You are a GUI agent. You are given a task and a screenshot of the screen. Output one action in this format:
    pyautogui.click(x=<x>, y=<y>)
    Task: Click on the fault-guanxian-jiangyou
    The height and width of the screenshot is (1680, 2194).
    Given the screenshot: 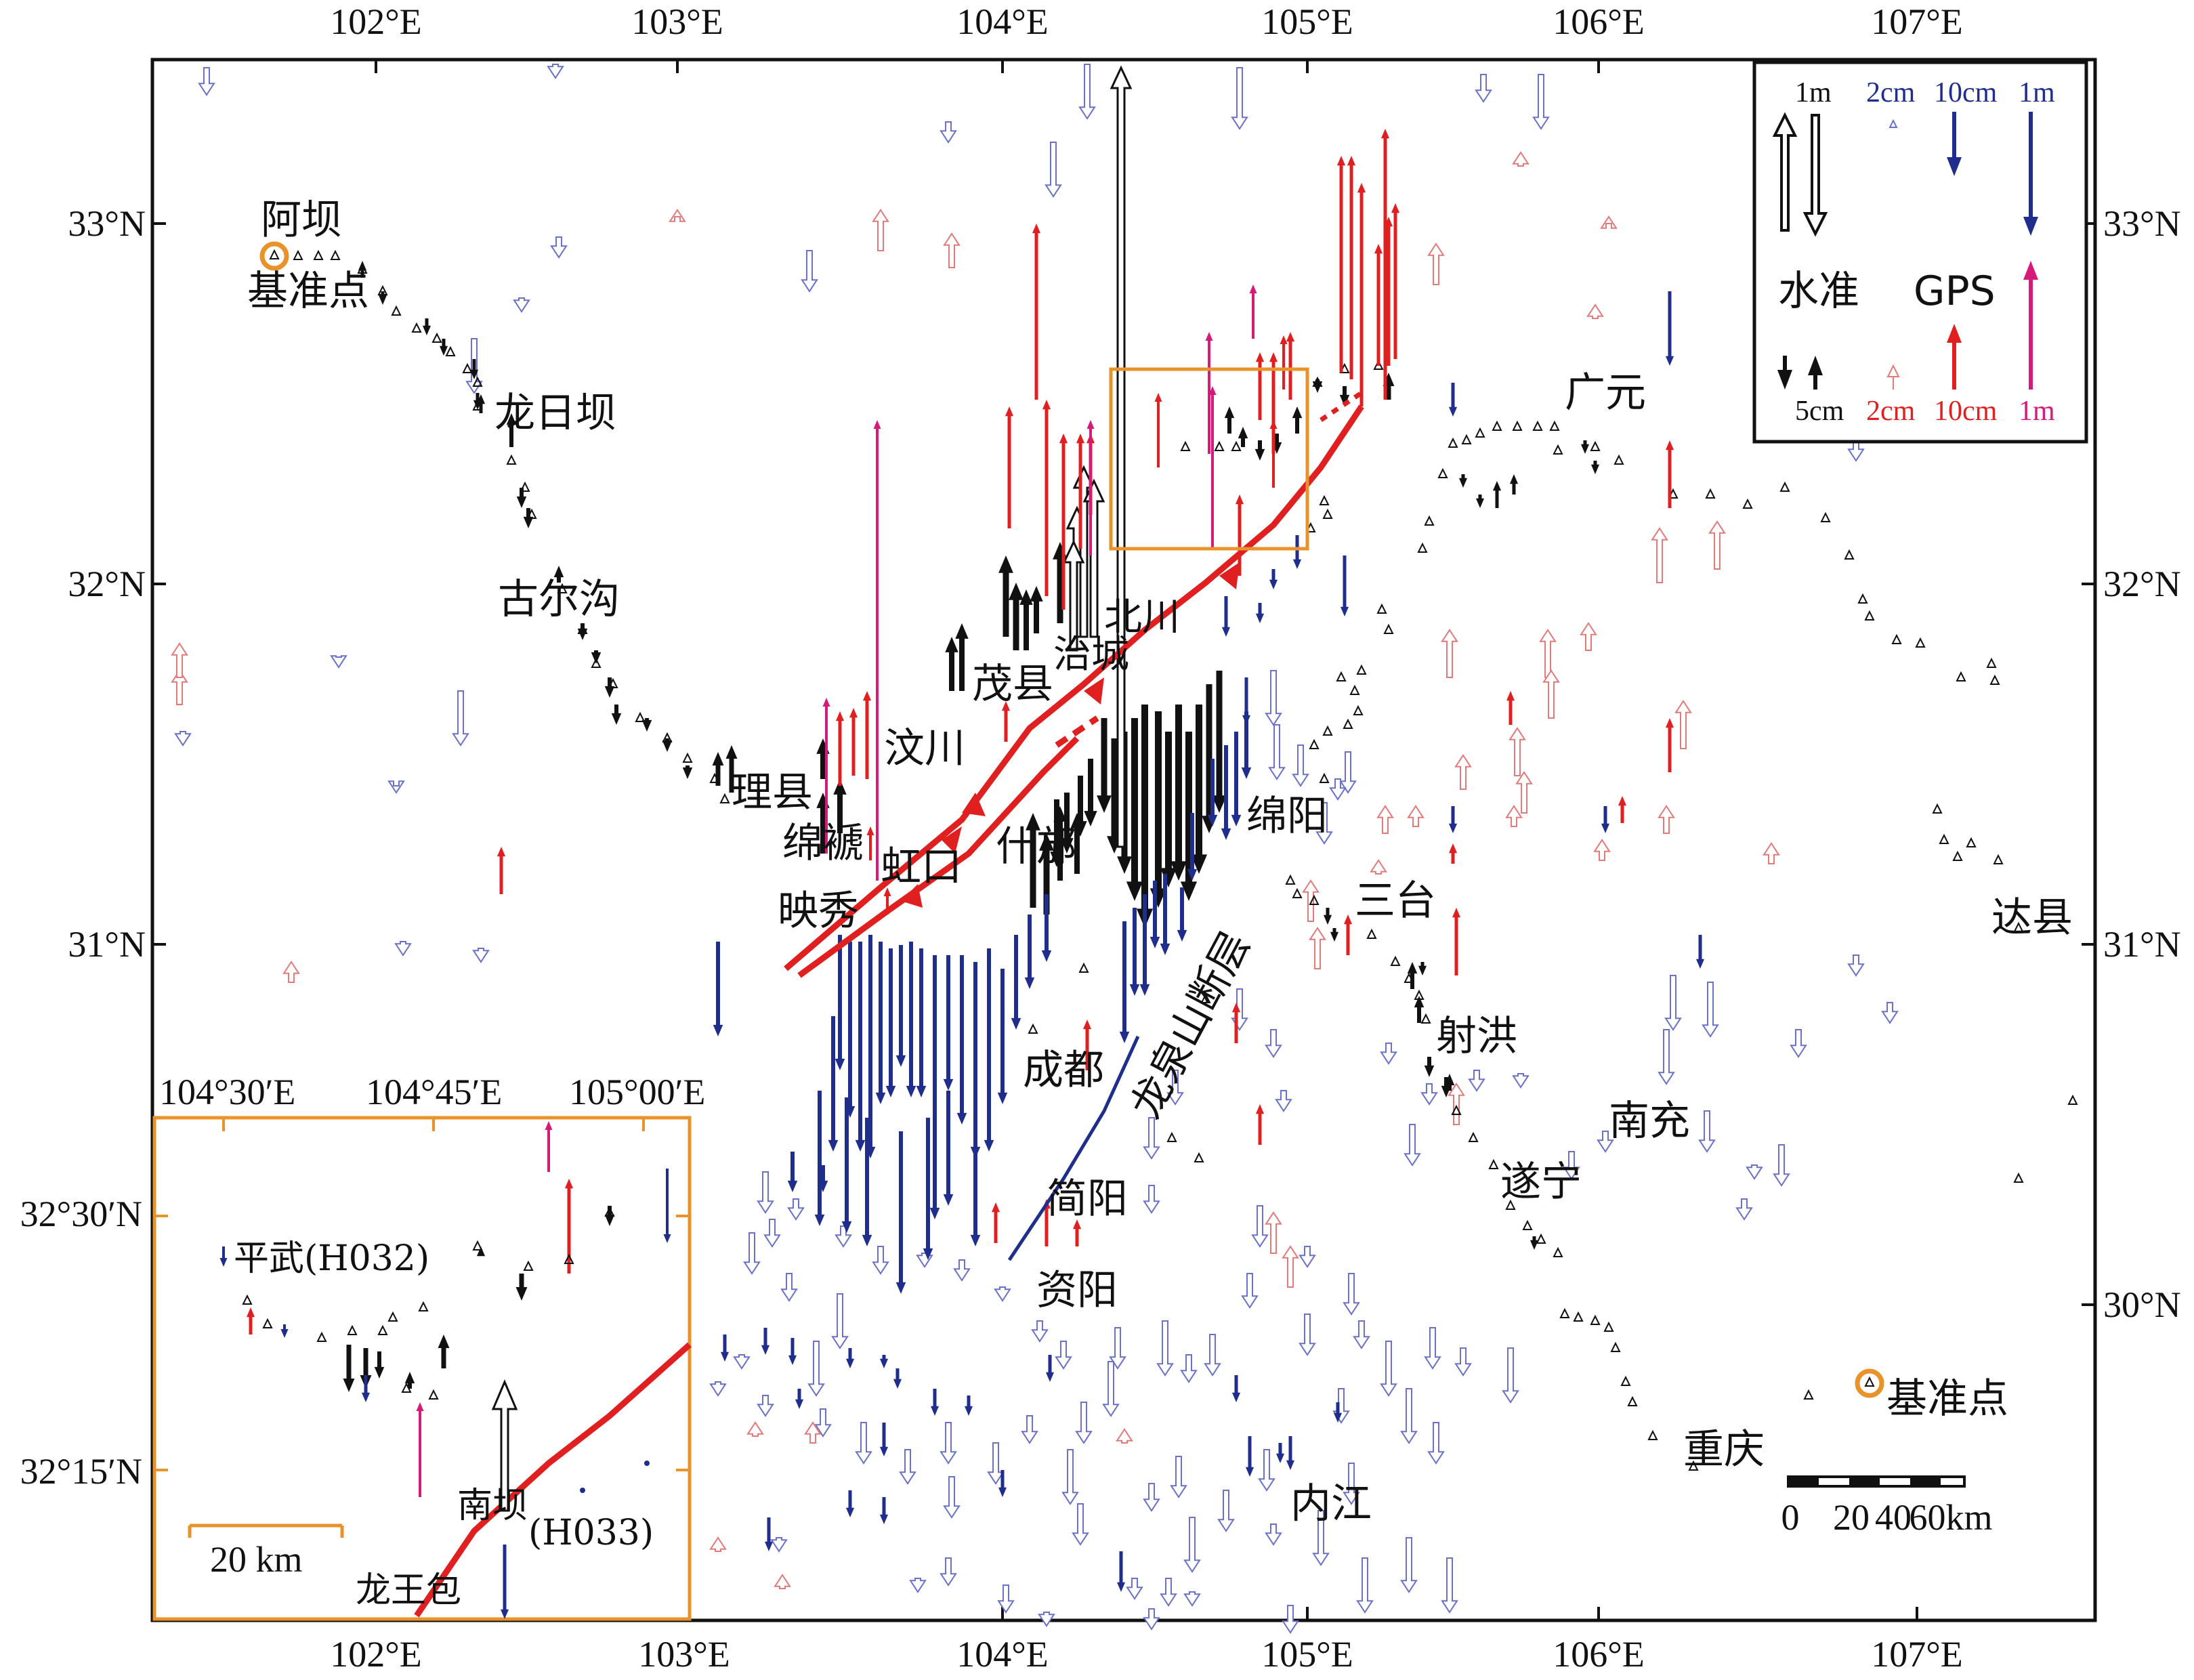 What is the action you would take?
    pyautogui.click(x=938, y=857)
    